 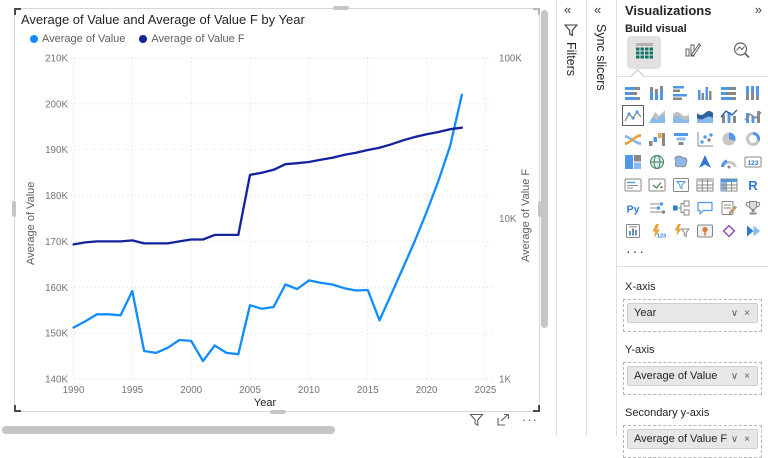 I want to click on custom-visual-icon, so click(x=729, y=230).